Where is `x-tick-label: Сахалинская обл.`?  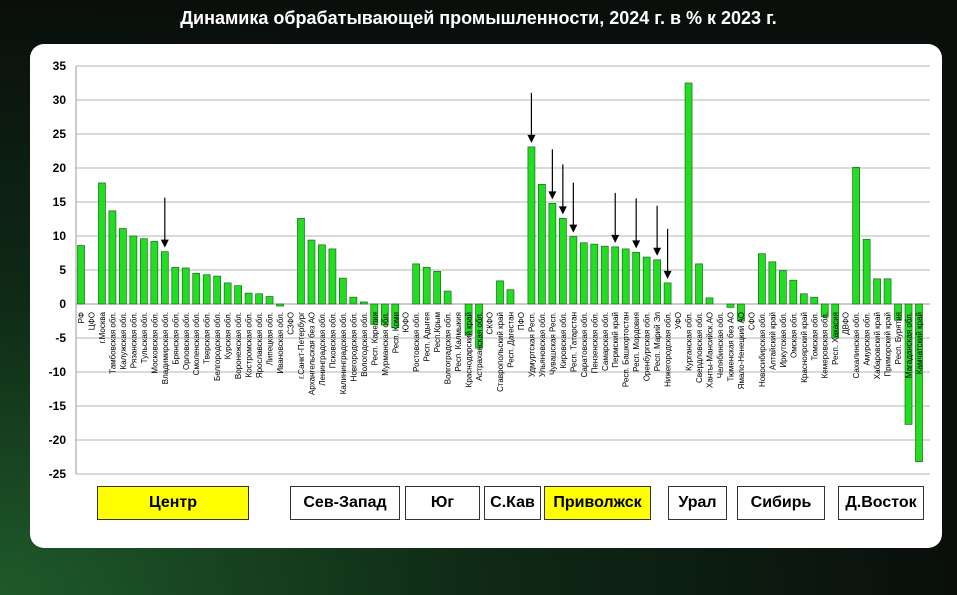 x-tick-label: Сахалинская обл. is located at coordinates (856, 345).